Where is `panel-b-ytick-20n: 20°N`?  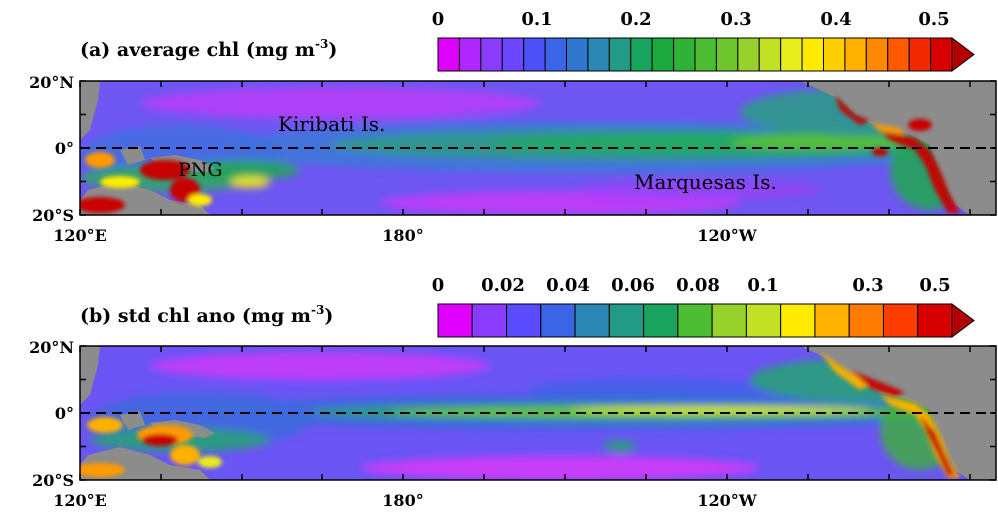
panel-b-ytick-20n: 20°N is located at coordinates (51, 347).